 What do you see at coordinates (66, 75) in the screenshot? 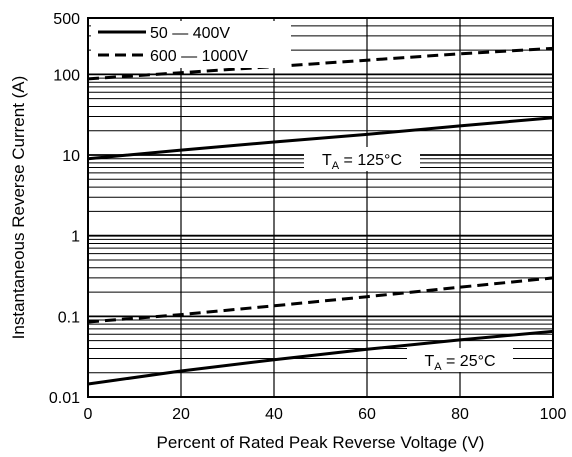
I see `y-tick-label: 100` at bounding box center [66, 75].